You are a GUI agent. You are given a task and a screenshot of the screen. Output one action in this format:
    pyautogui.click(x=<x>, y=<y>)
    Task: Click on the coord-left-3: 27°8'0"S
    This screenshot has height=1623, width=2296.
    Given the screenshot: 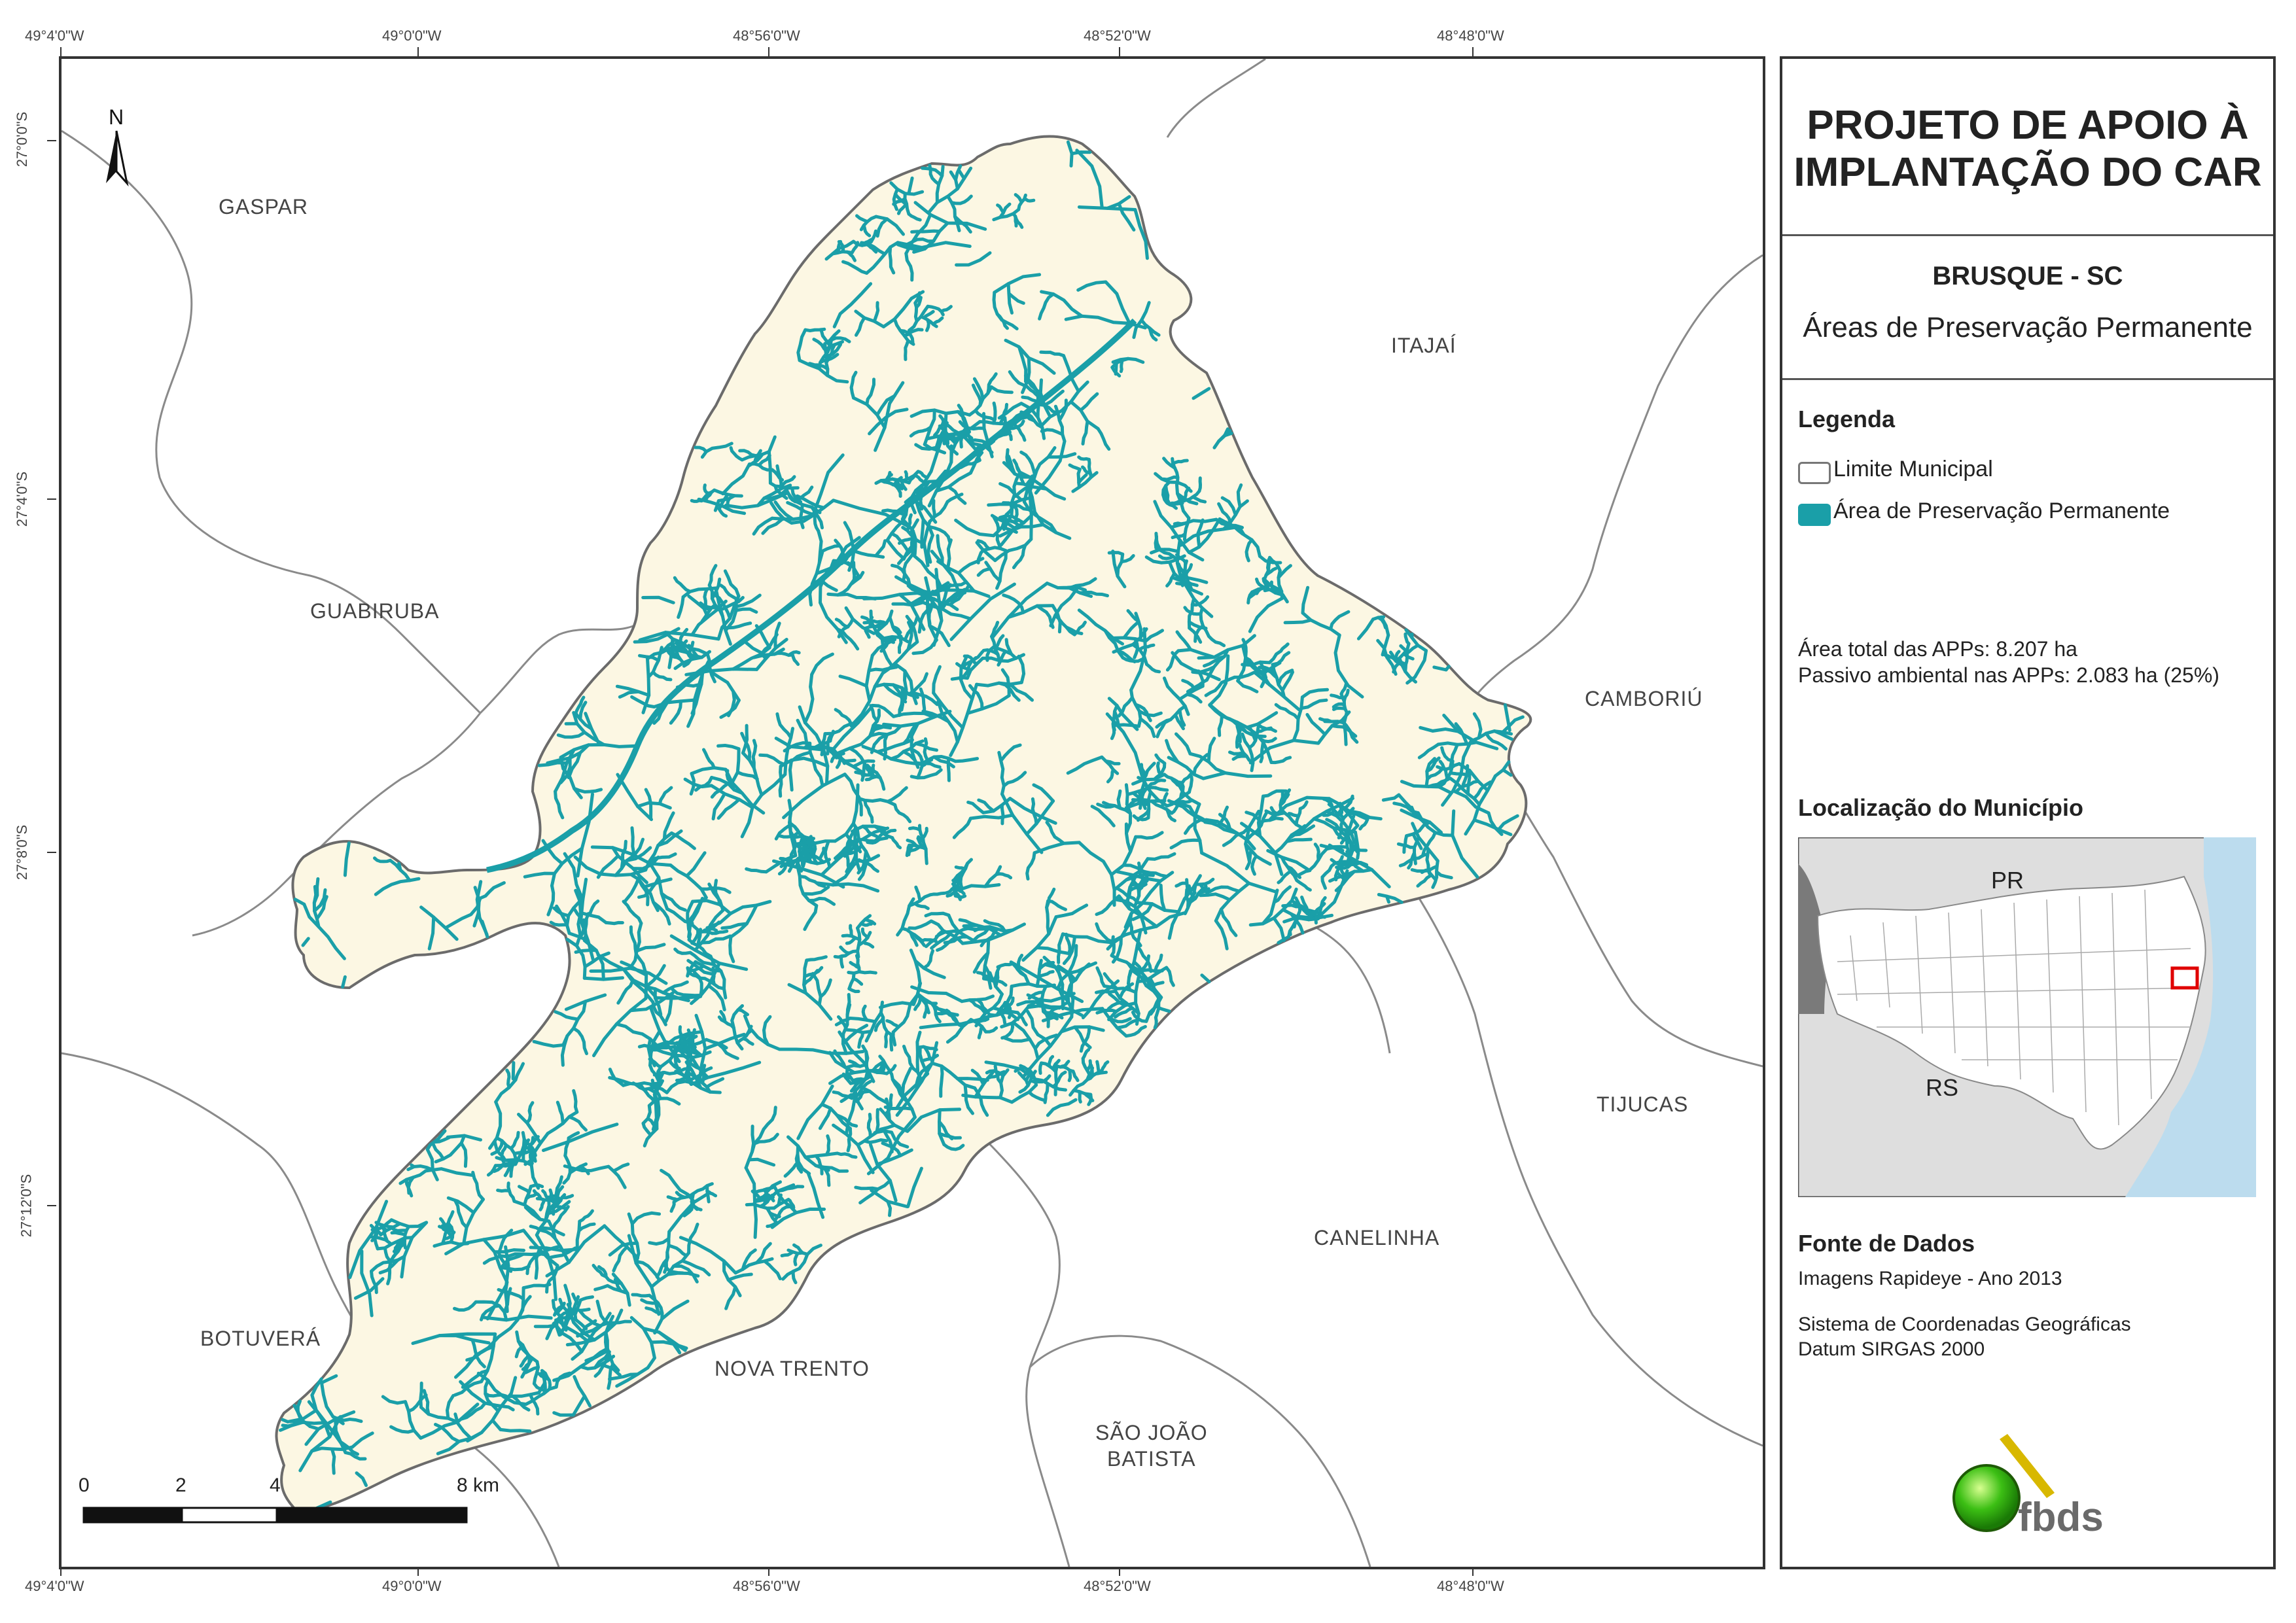 What is the action you would take?
    pyautogui.click(x=22, y=853)
    